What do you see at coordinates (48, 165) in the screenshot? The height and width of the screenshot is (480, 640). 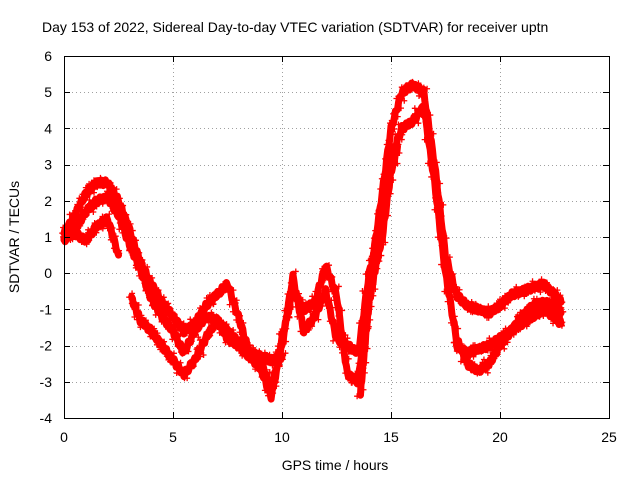 I see `y-tick-label: 3` at bounding box center [48, 165].